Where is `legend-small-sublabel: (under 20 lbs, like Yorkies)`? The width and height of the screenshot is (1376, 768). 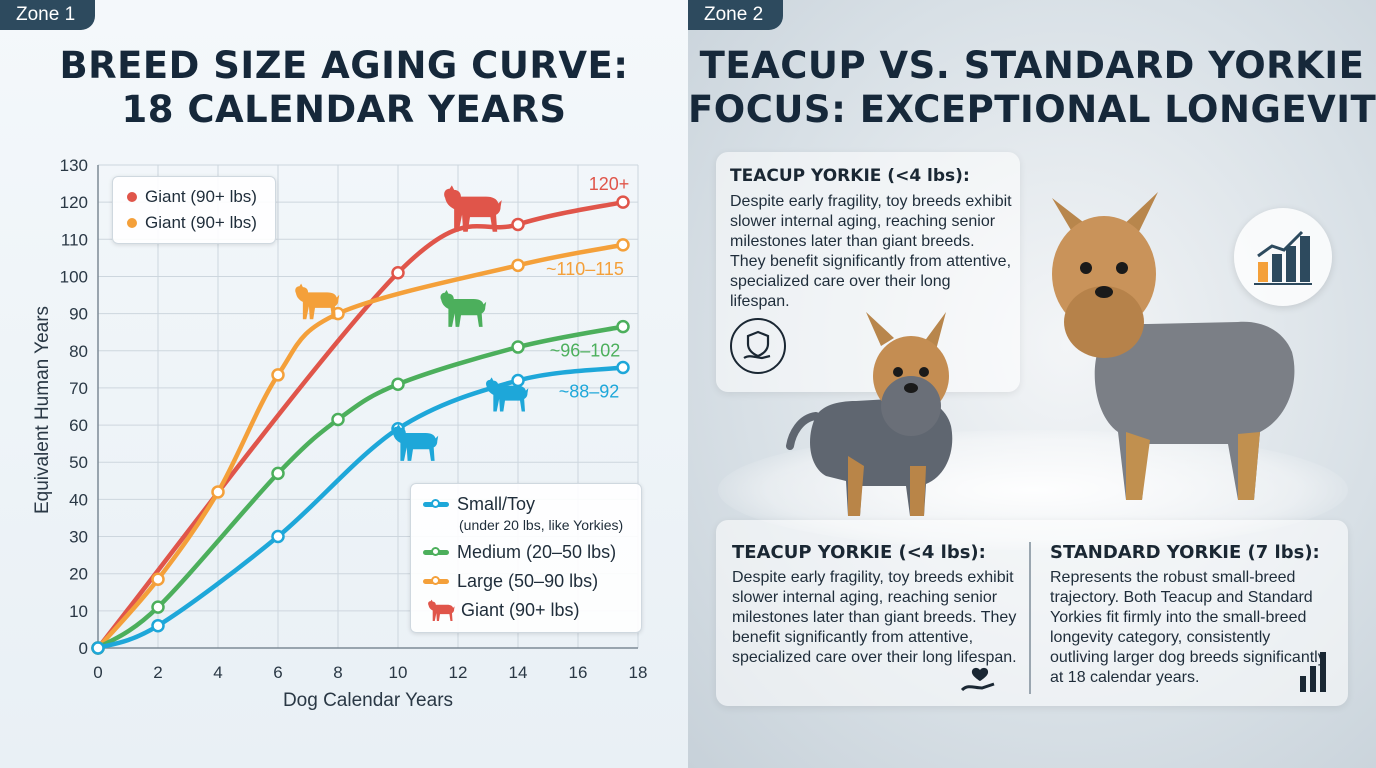
legend-small-sublabel: (under 20 lbs, like Yorkies) is located at coordinates (541, 525).